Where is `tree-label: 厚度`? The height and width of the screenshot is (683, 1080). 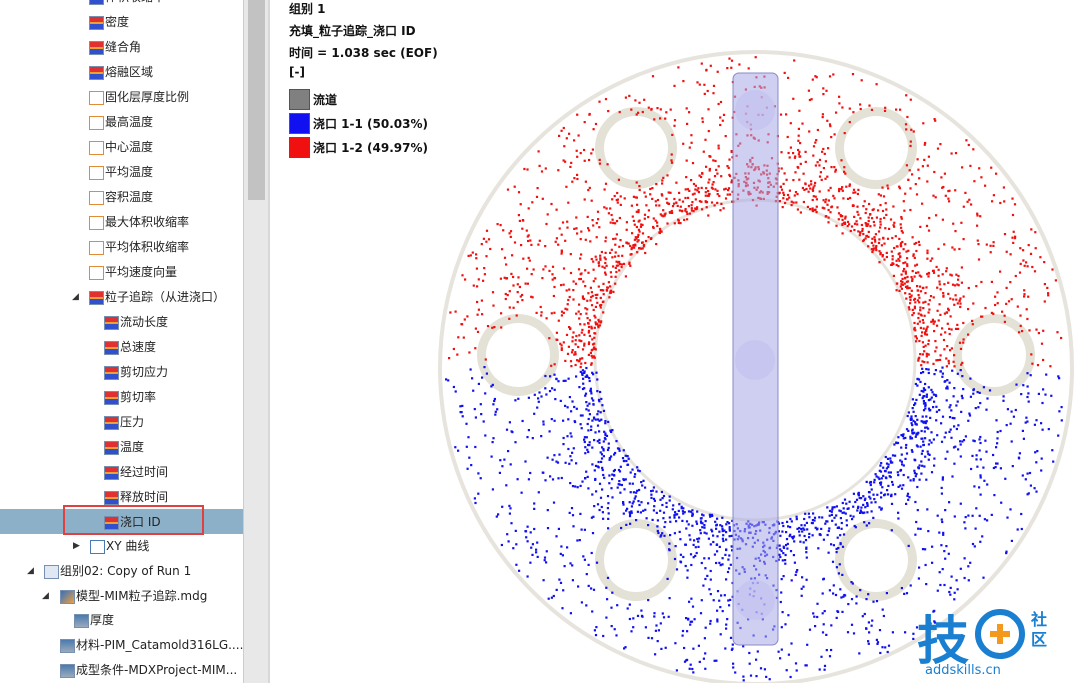
tree-label: 厚度 is located at coordinates (102, 620).